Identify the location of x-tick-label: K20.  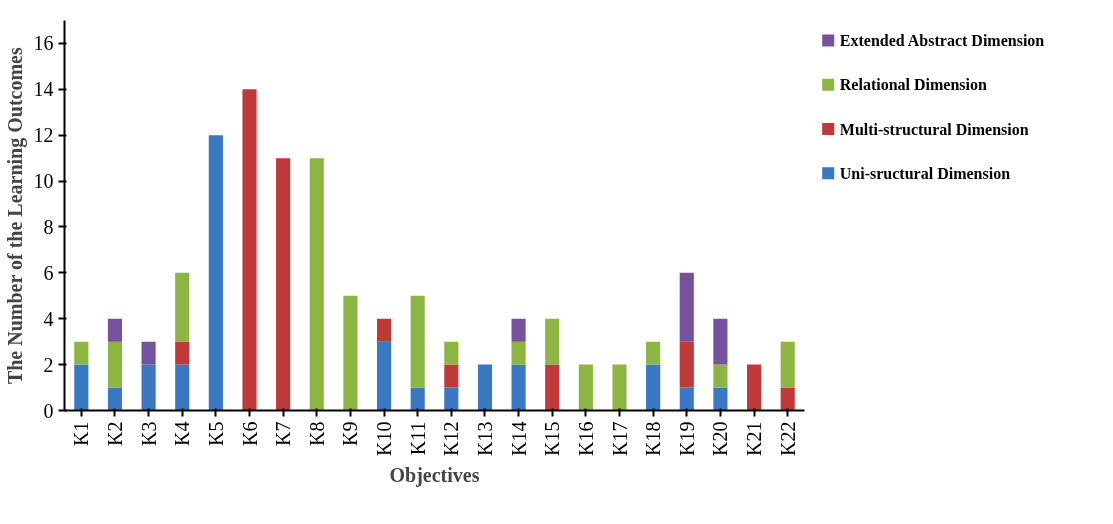
(720, 438).